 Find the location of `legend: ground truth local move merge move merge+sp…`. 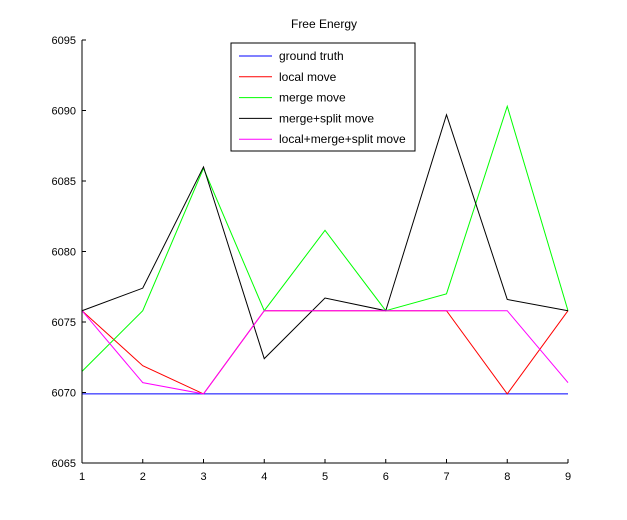

legend: ground truth local move merge move merge+sp… is located at coordinates (323, 97).